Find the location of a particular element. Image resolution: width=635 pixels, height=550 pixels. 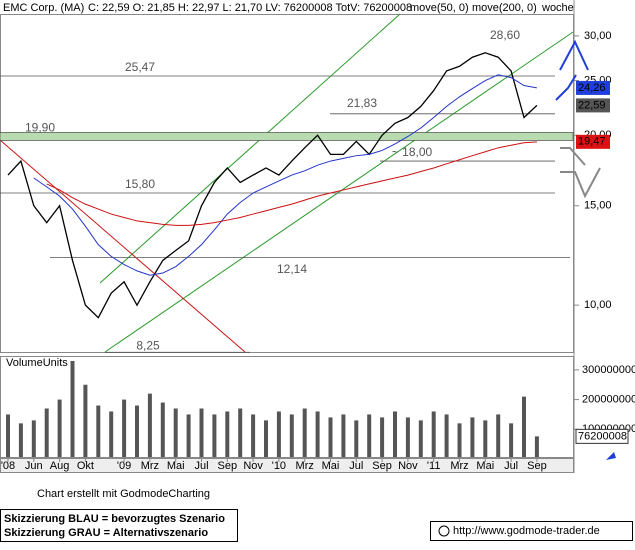

level-label: 12,14 is located at coordinates (292, 269).